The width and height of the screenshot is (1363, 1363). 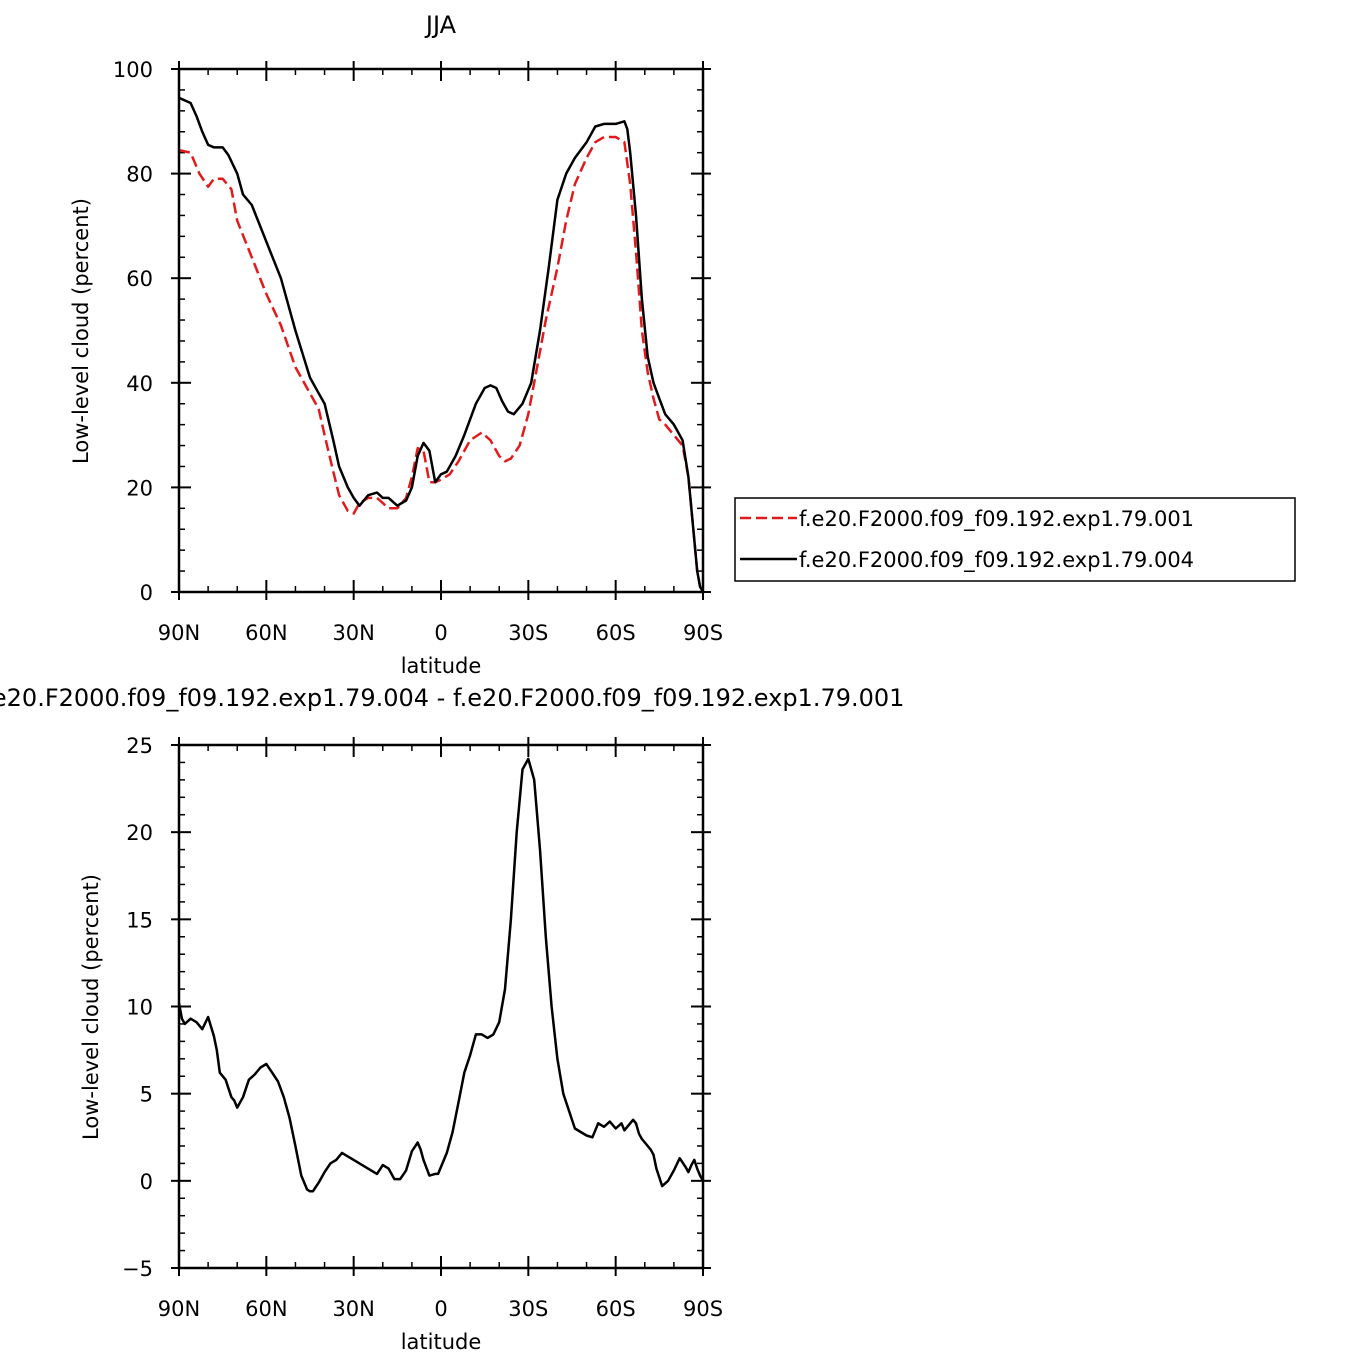 What do you see at coordinates (81, 331) in the screenshot?
I see `top-y-axis-label: Low-level cloud (percent)` at bounding box center [81, 331].